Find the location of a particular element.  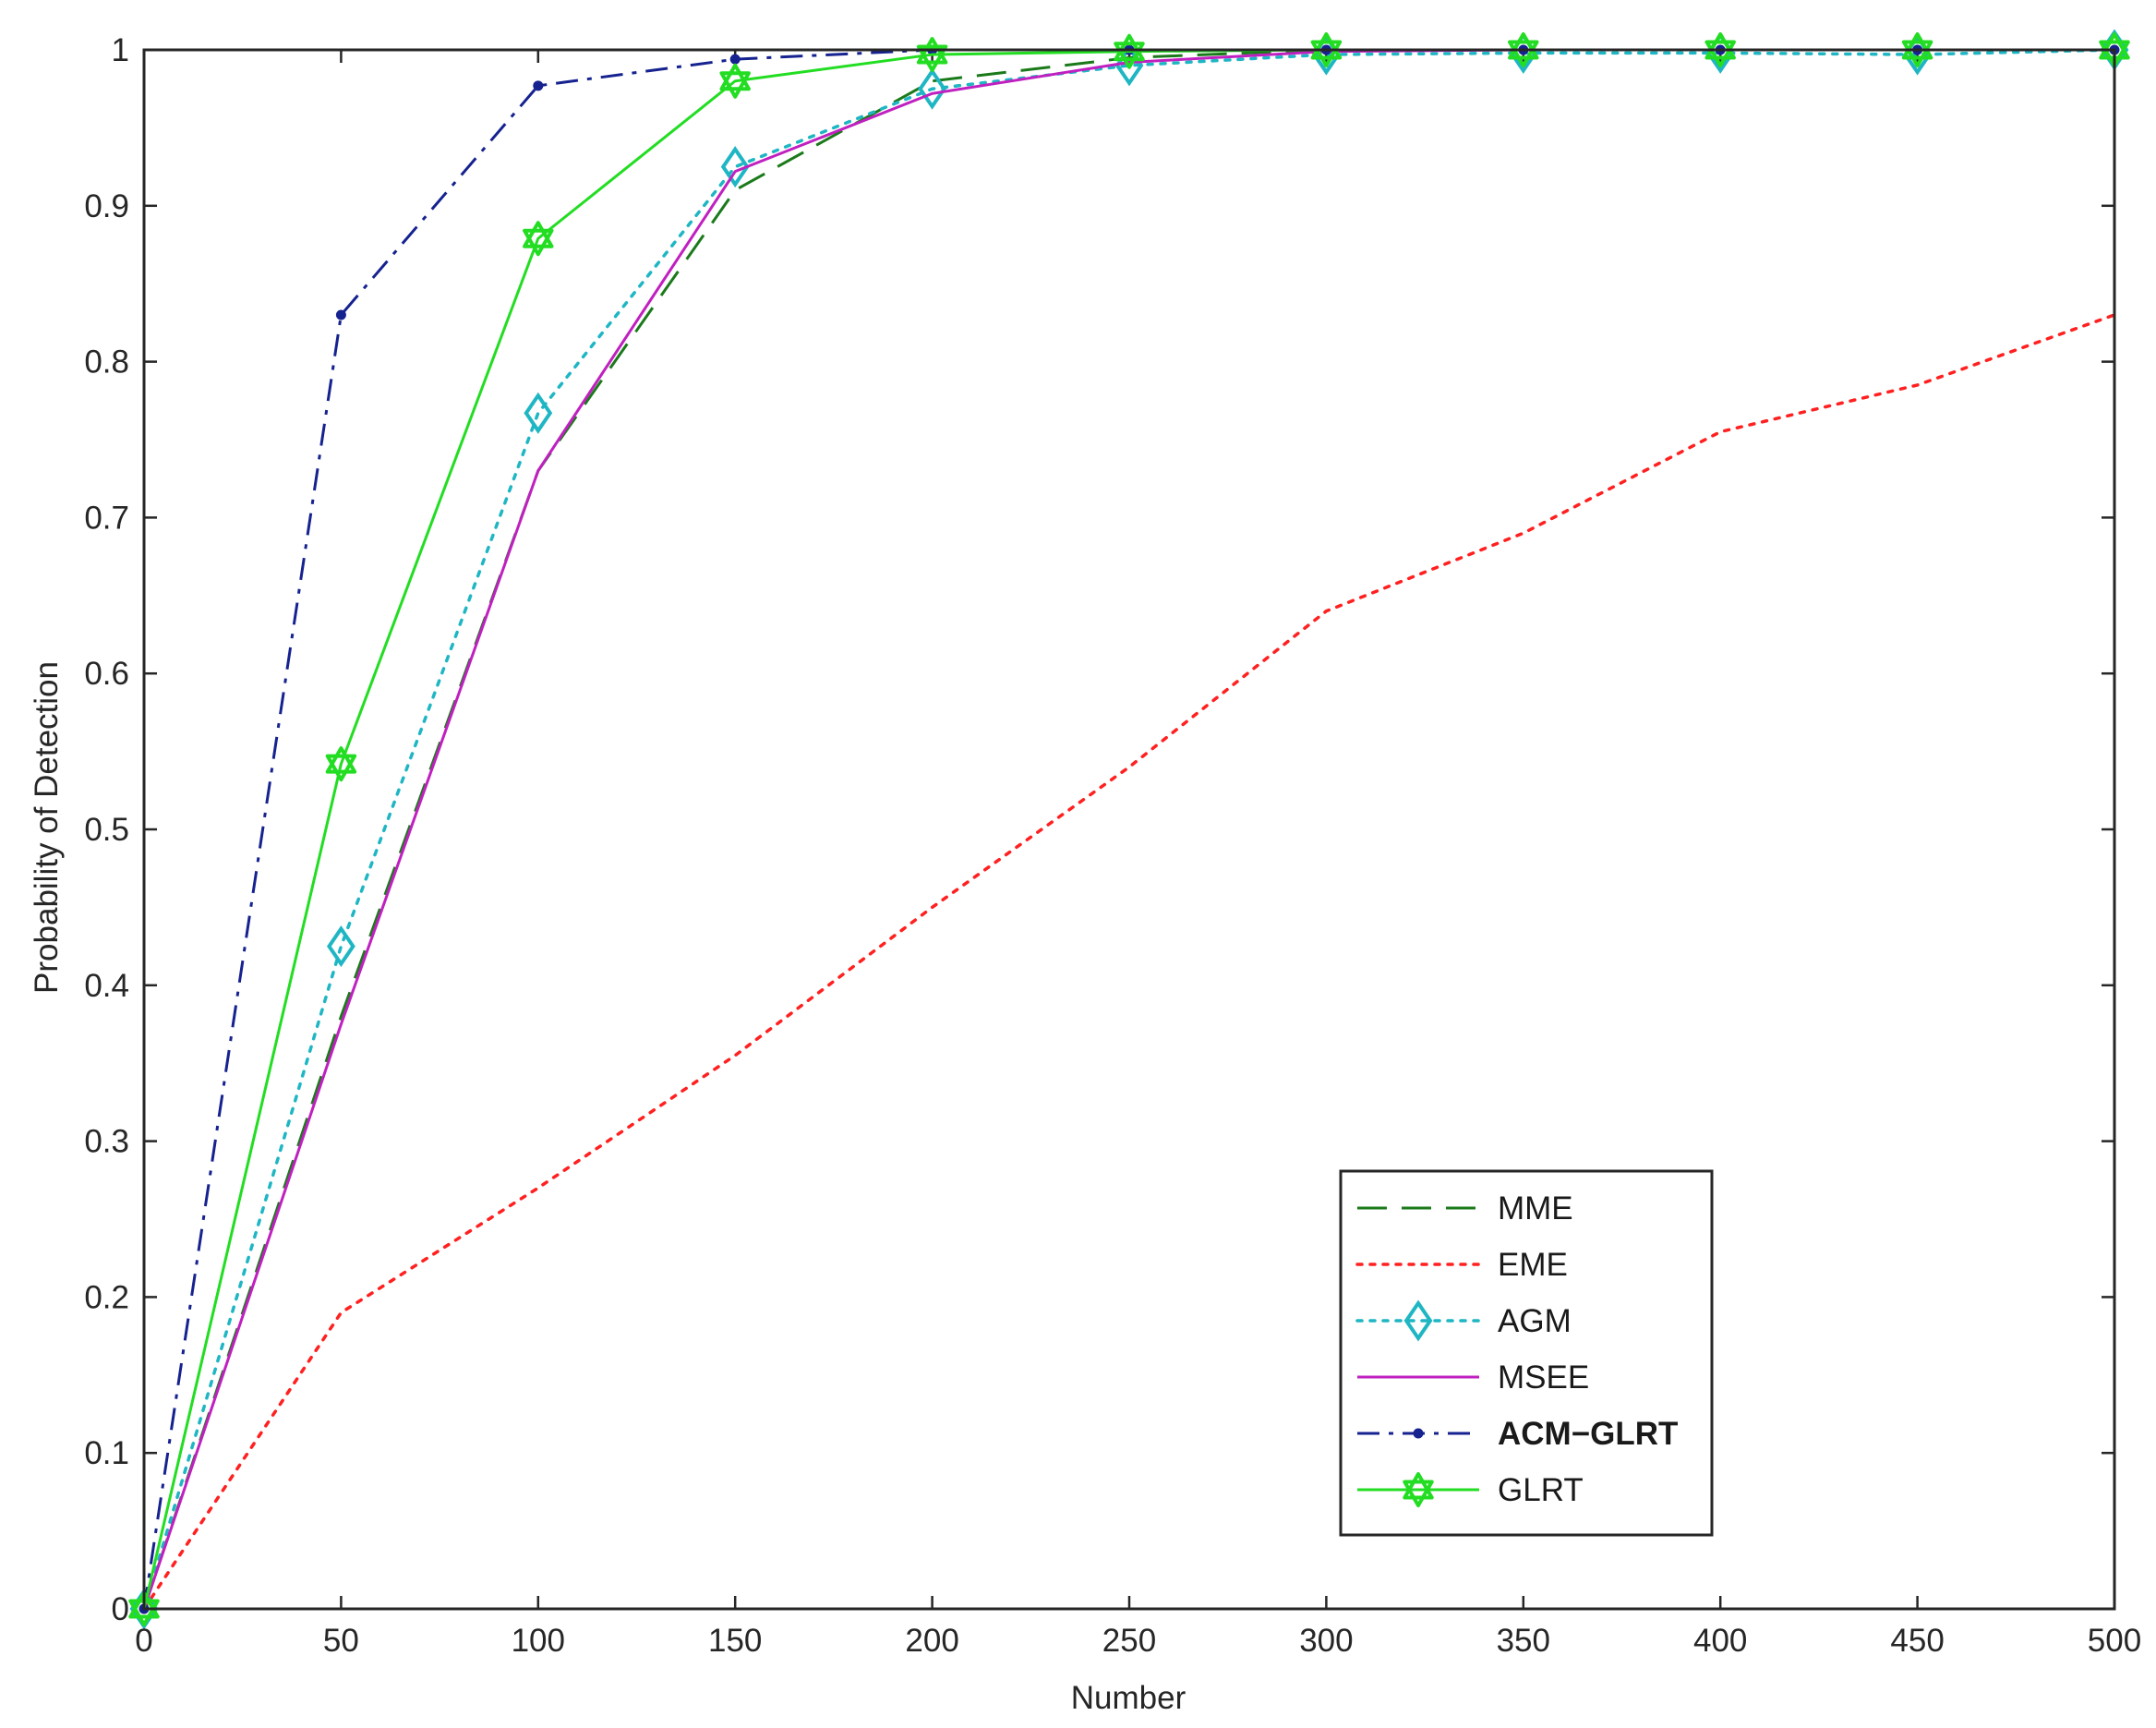

legend-box is located at coordinates (1526, 1353).